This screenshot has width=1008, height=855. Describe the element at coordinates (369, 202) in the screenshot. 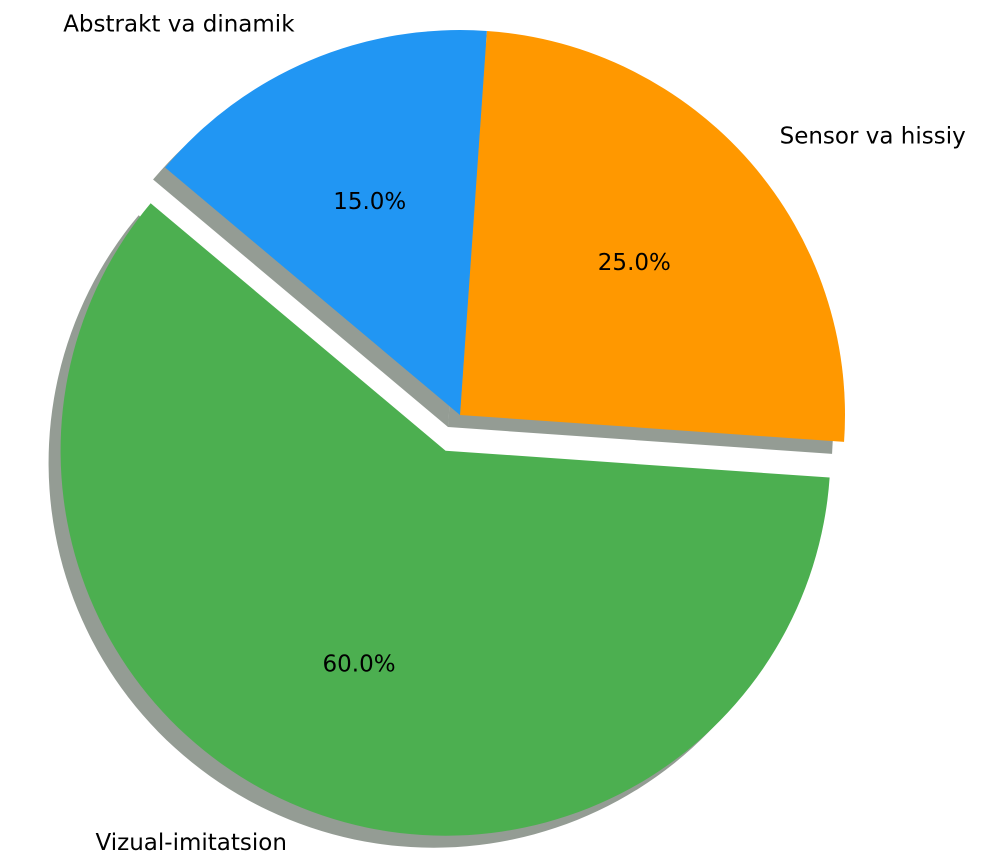

I see `value-label: 15.0%` at that location.